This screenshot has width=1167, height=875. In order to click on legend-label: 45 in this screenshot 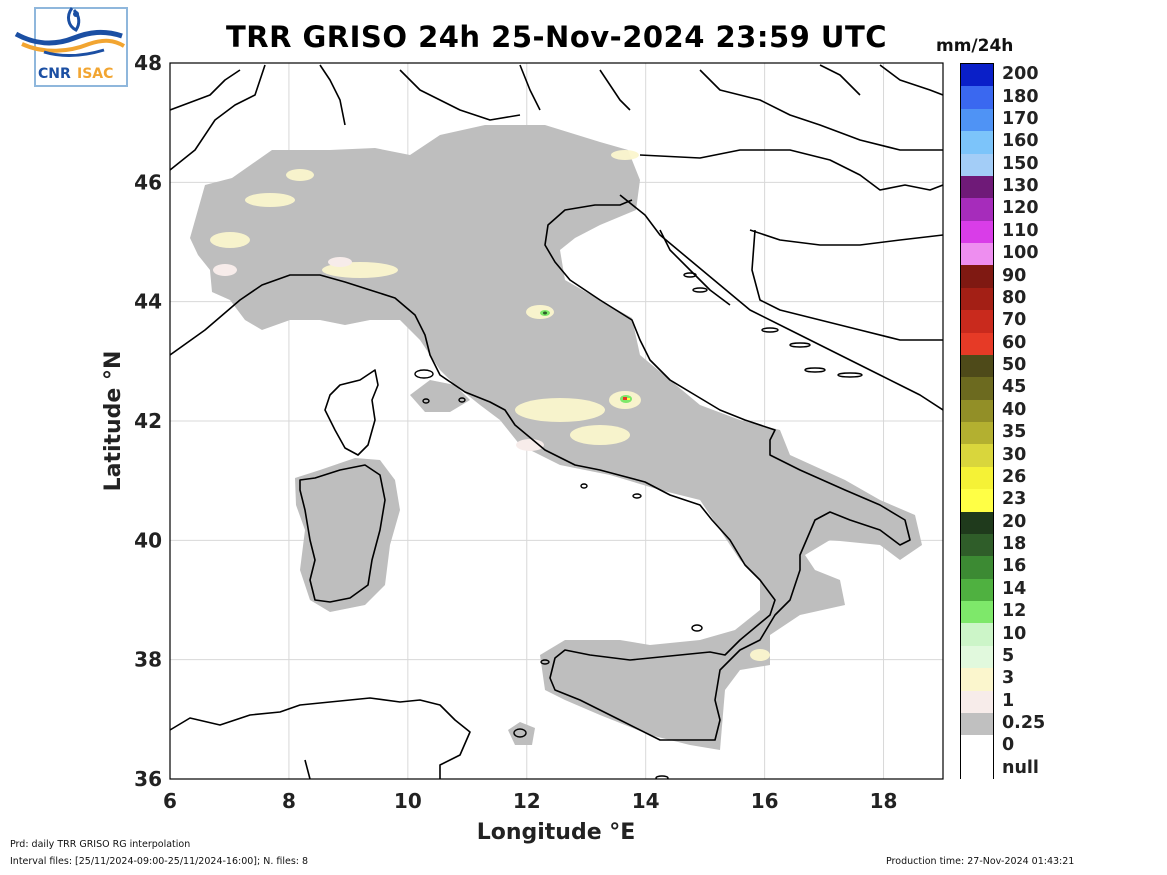, I will do `click(1014, 387)`.